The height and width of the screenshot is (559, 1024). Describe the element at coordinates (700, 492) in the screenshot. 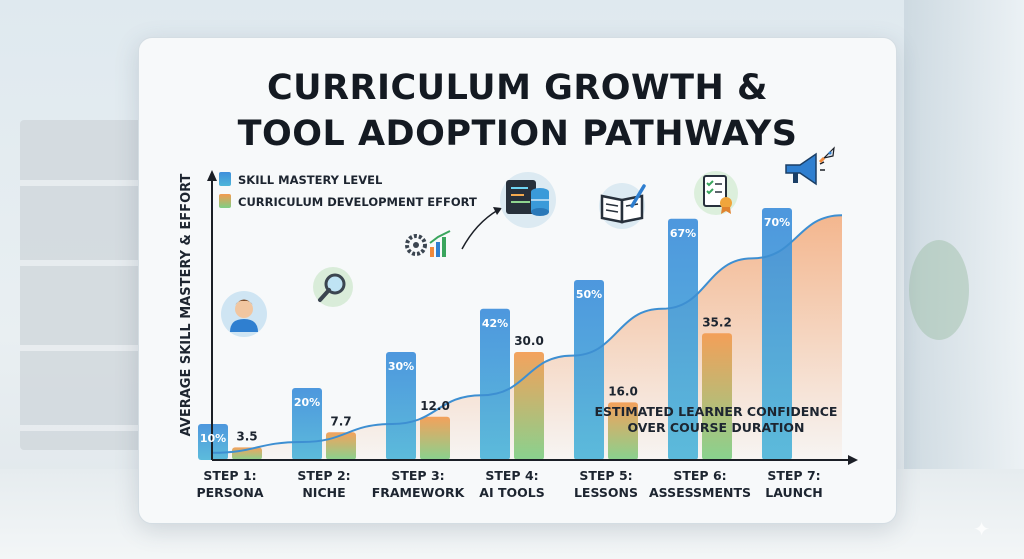

I see `x-tick-label-6-line-2: ASSESSMENTS` at that location.